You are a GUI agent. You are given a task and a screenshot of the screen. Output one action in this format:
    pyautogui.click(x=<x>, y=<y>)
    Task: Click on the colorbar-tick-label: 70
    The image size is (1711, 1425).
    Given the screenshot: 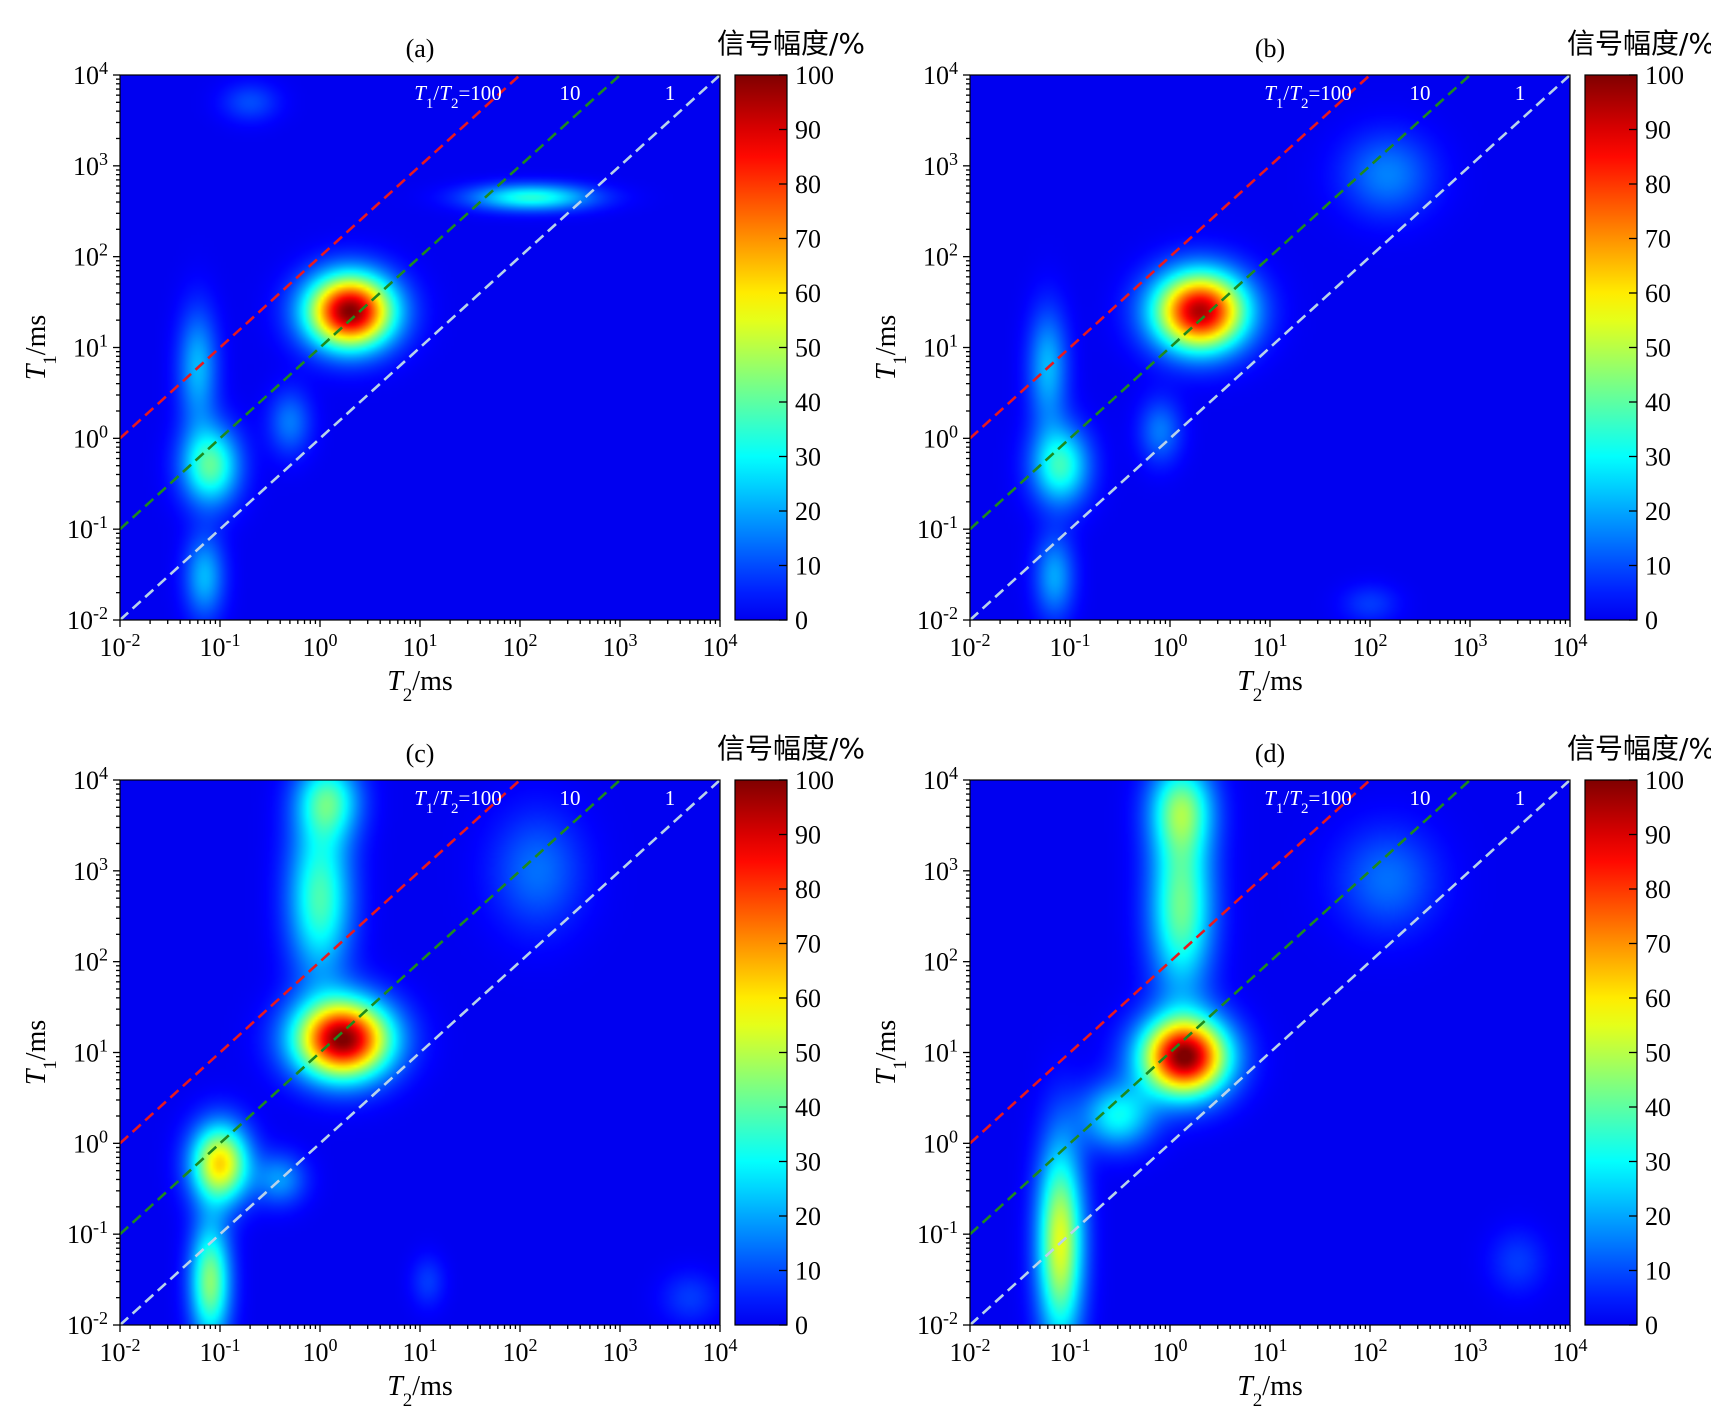 What is the action you would take?
    pyautogui.click(x=808, y=944)
    